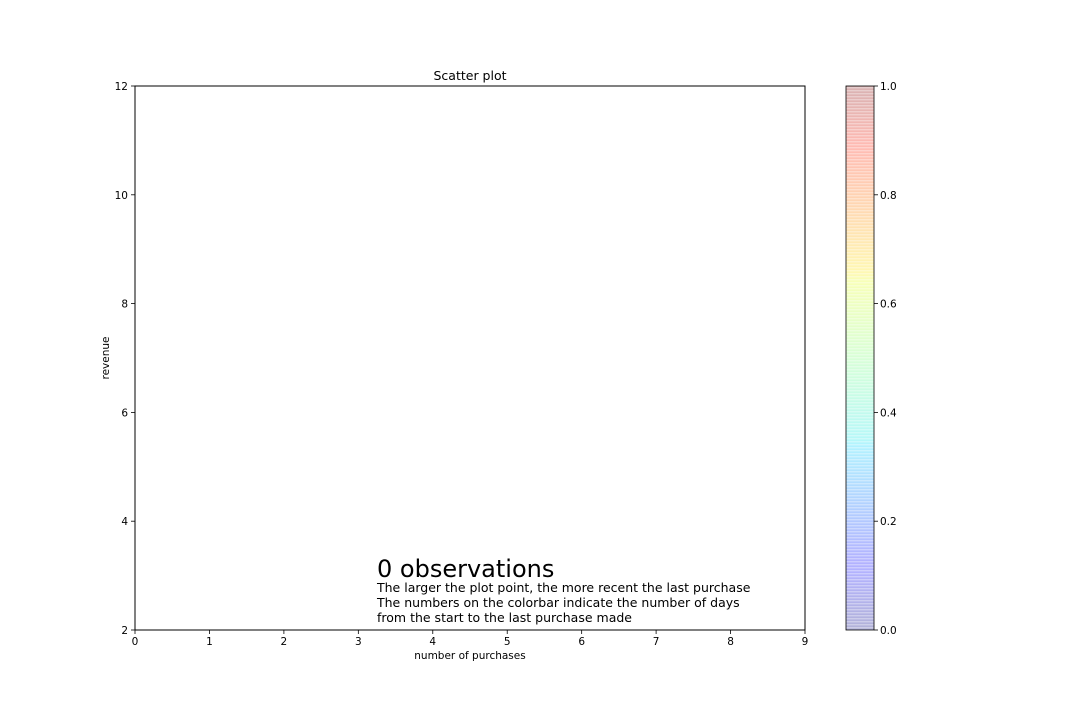 This screenshot has height=720, width=1080. What do you see at coordinates (888, 413) in the screenshot?
I see `colorbar-tick-label: 0.4` at bounding box center [888, 413].